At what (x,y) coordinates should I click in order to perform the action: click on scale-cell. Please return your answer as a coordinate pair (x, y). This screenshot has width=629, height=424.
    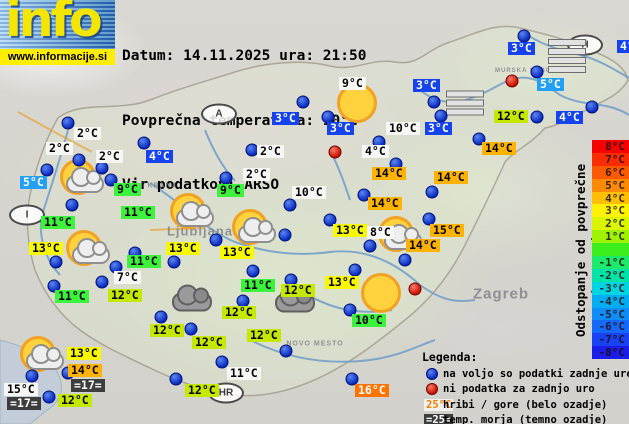
    Looking at the image, I should click on (610, 250).